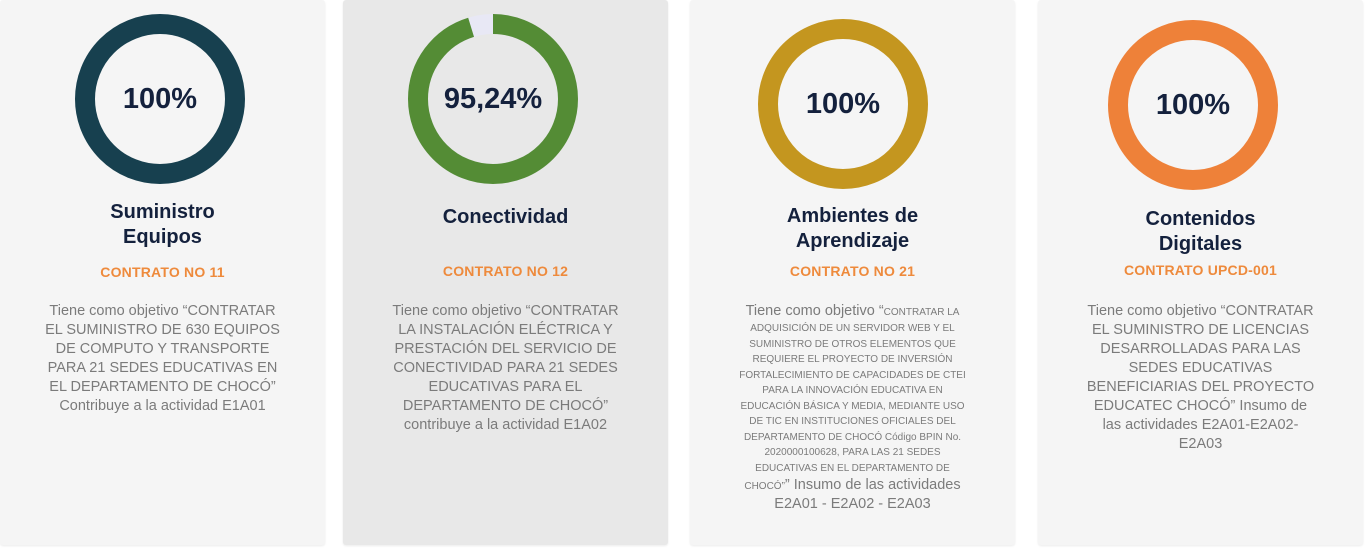 Image resolution: width=1367 pixels, height=550 pixels. What do you see at coordinates (505, 349) in the screenshot?
I see `desc-line: PRESTACIÓN DEL SERVICIO DE` at bounding box center [505, 349].